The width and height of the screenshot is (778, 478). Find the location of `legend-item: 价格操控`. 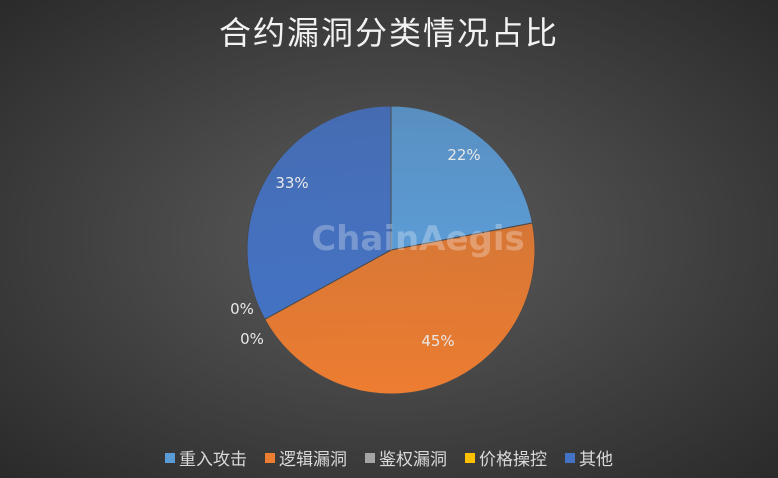

legend-item: 价格操控 is located at coordinates (506, 457).